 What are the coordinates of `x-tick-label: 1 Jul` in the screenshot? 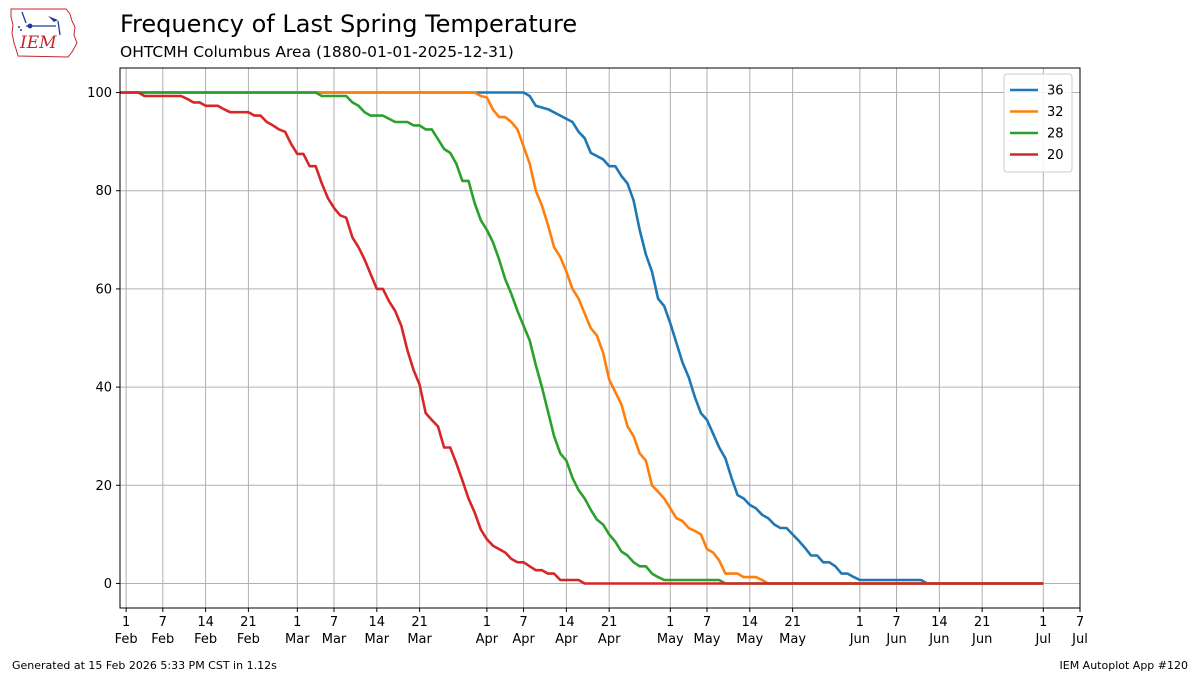 It's located at (1042, 631).